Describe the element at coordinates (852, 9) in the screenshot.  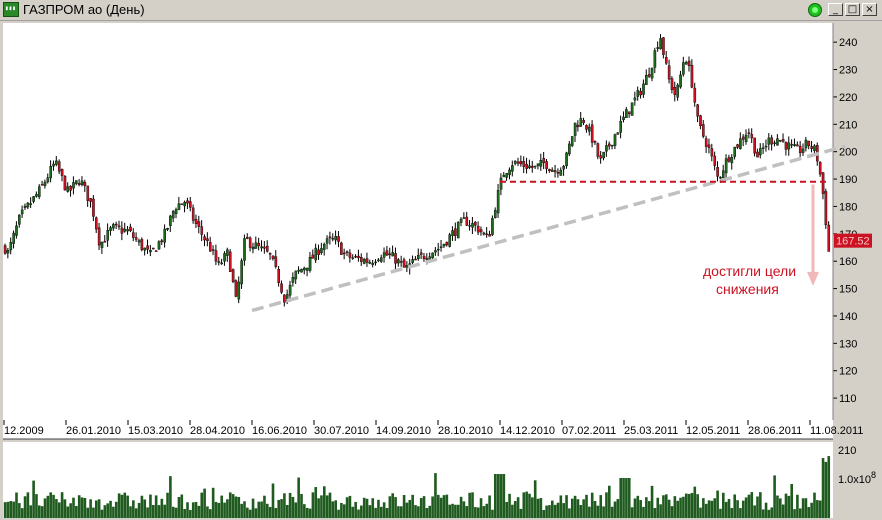
I see `maximize-button: □` at that location.